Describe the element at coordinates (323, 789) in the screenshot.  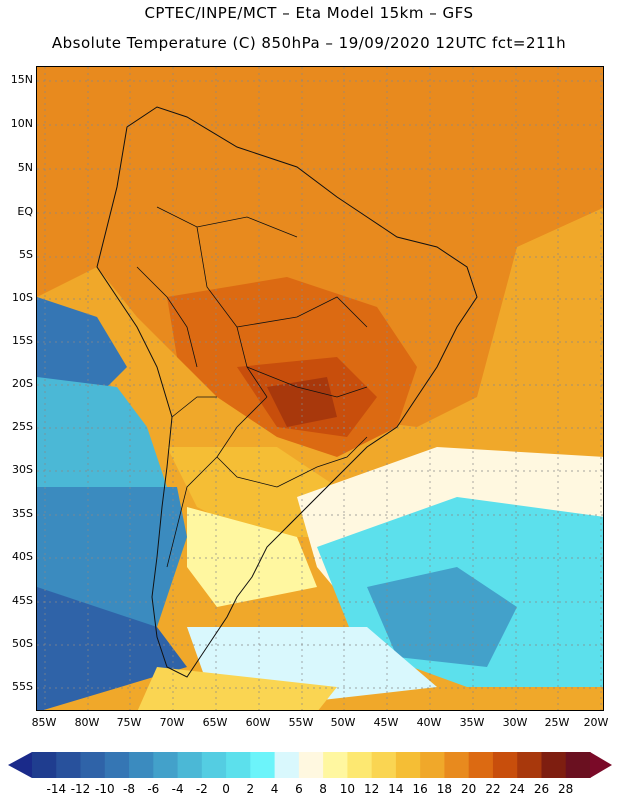
I see `colorbar-tick-label: 8` at that location.